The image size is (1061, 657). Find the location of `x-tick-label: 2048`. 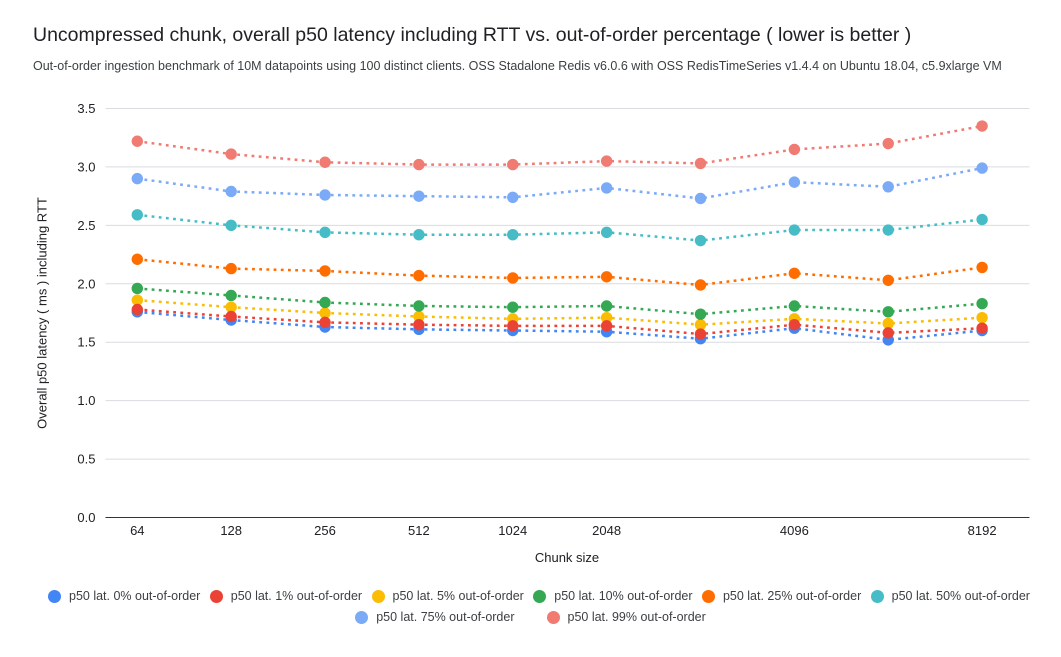

x-tick-label: 2048 is located at coordinates (606, 530).